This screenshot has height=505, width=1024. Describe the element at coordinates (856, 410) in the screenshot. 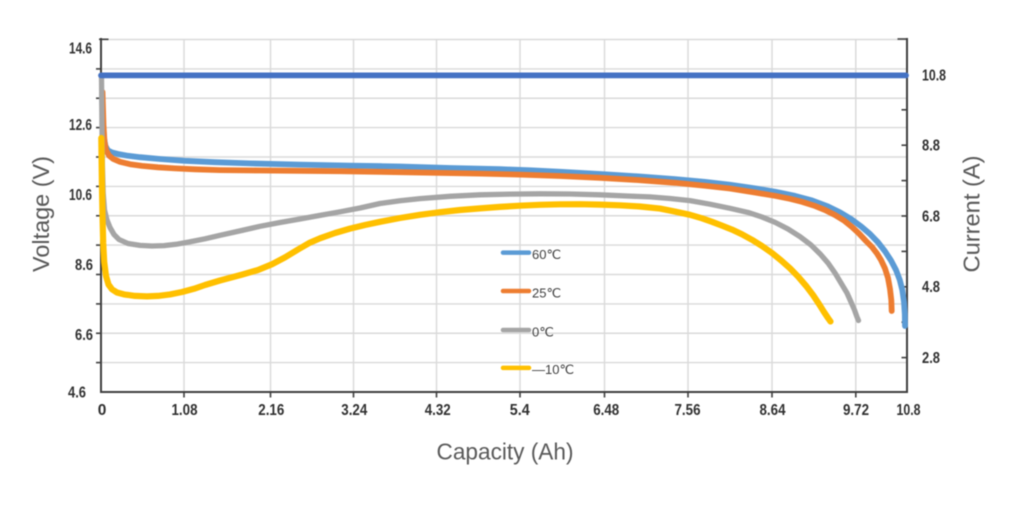

I see `svg-text: 9.72` at that location.